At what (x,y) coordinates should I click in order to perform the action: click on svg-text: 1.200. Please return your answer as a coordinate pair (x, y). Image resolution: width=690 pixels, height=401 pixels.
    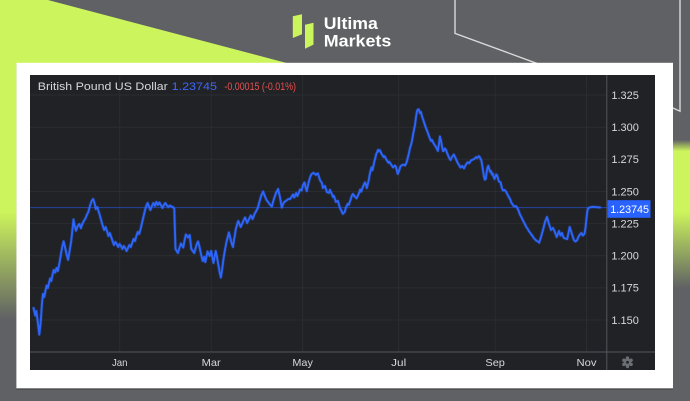
    Looking at the image, I should click on (625, 257).